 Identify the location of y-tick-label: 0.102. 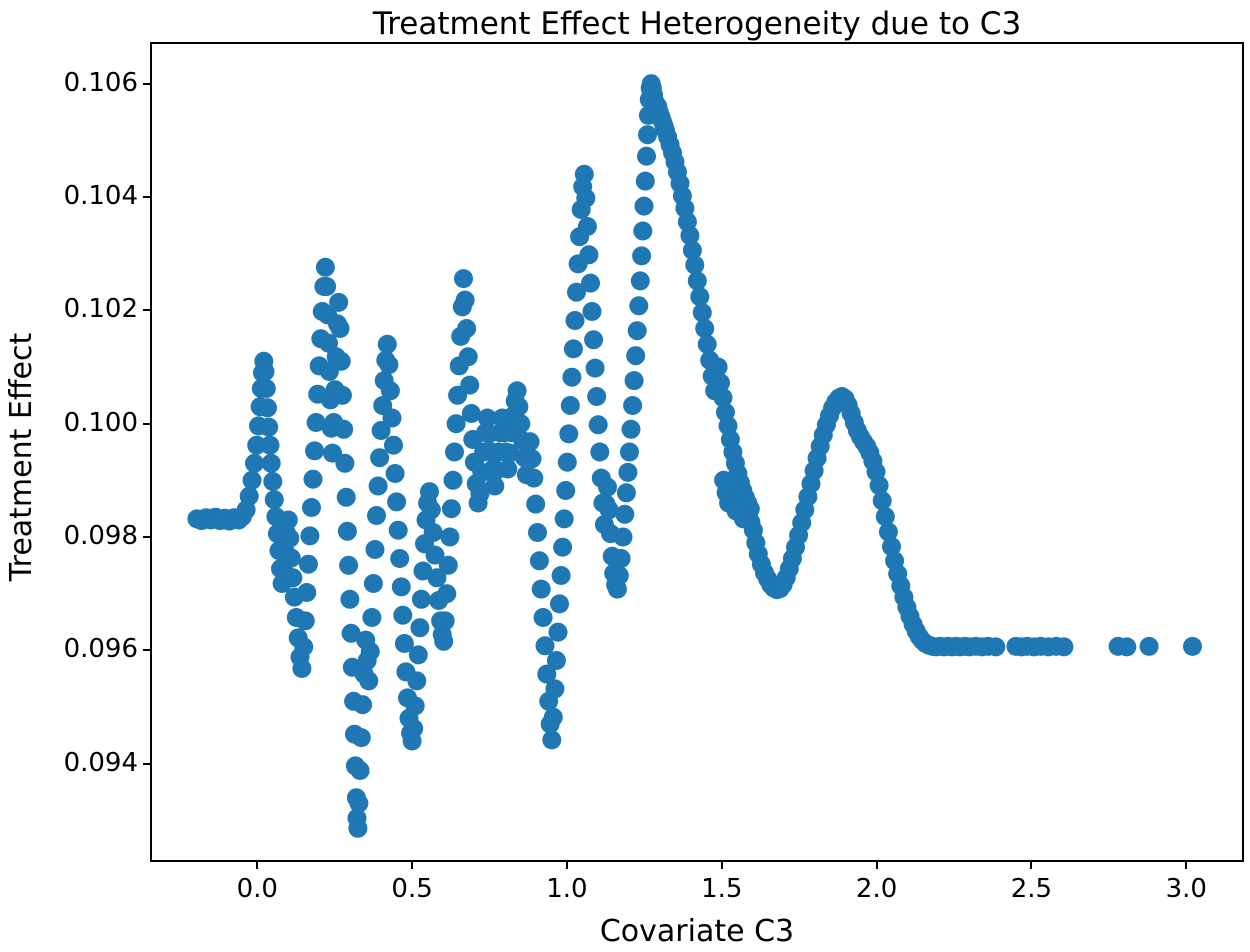
(100, 309).